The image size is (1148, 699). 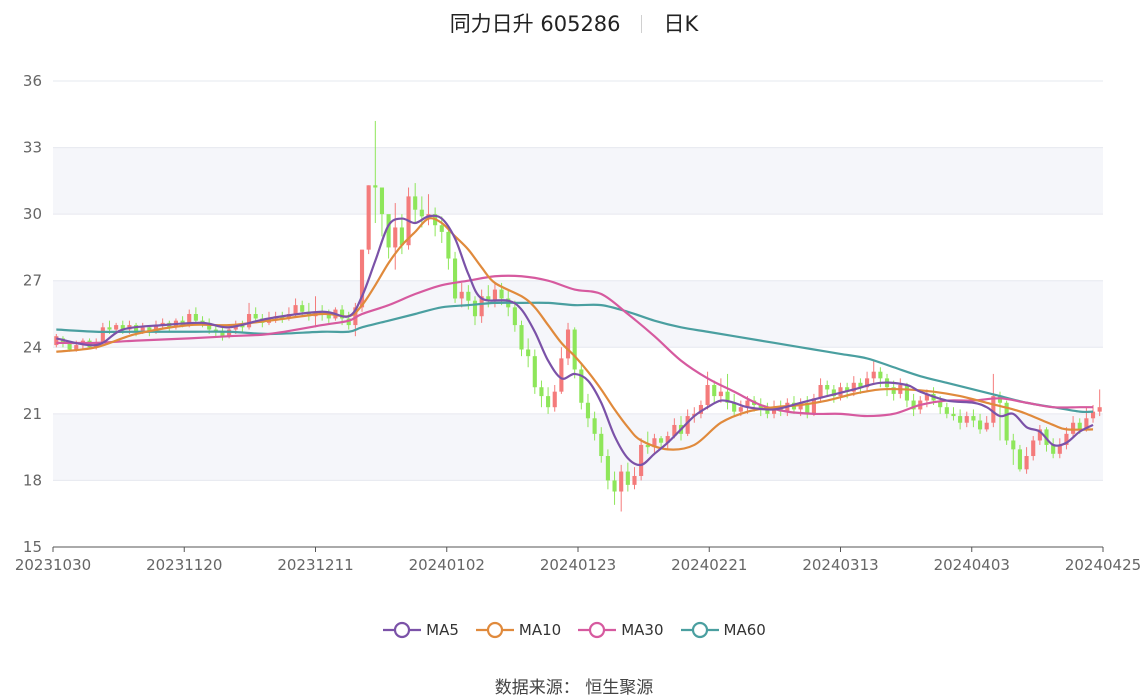 What do you see at coordinates (32, 480) in the screenshot?
I see `y-tick-label: 18` at bounding box center [32, 480].